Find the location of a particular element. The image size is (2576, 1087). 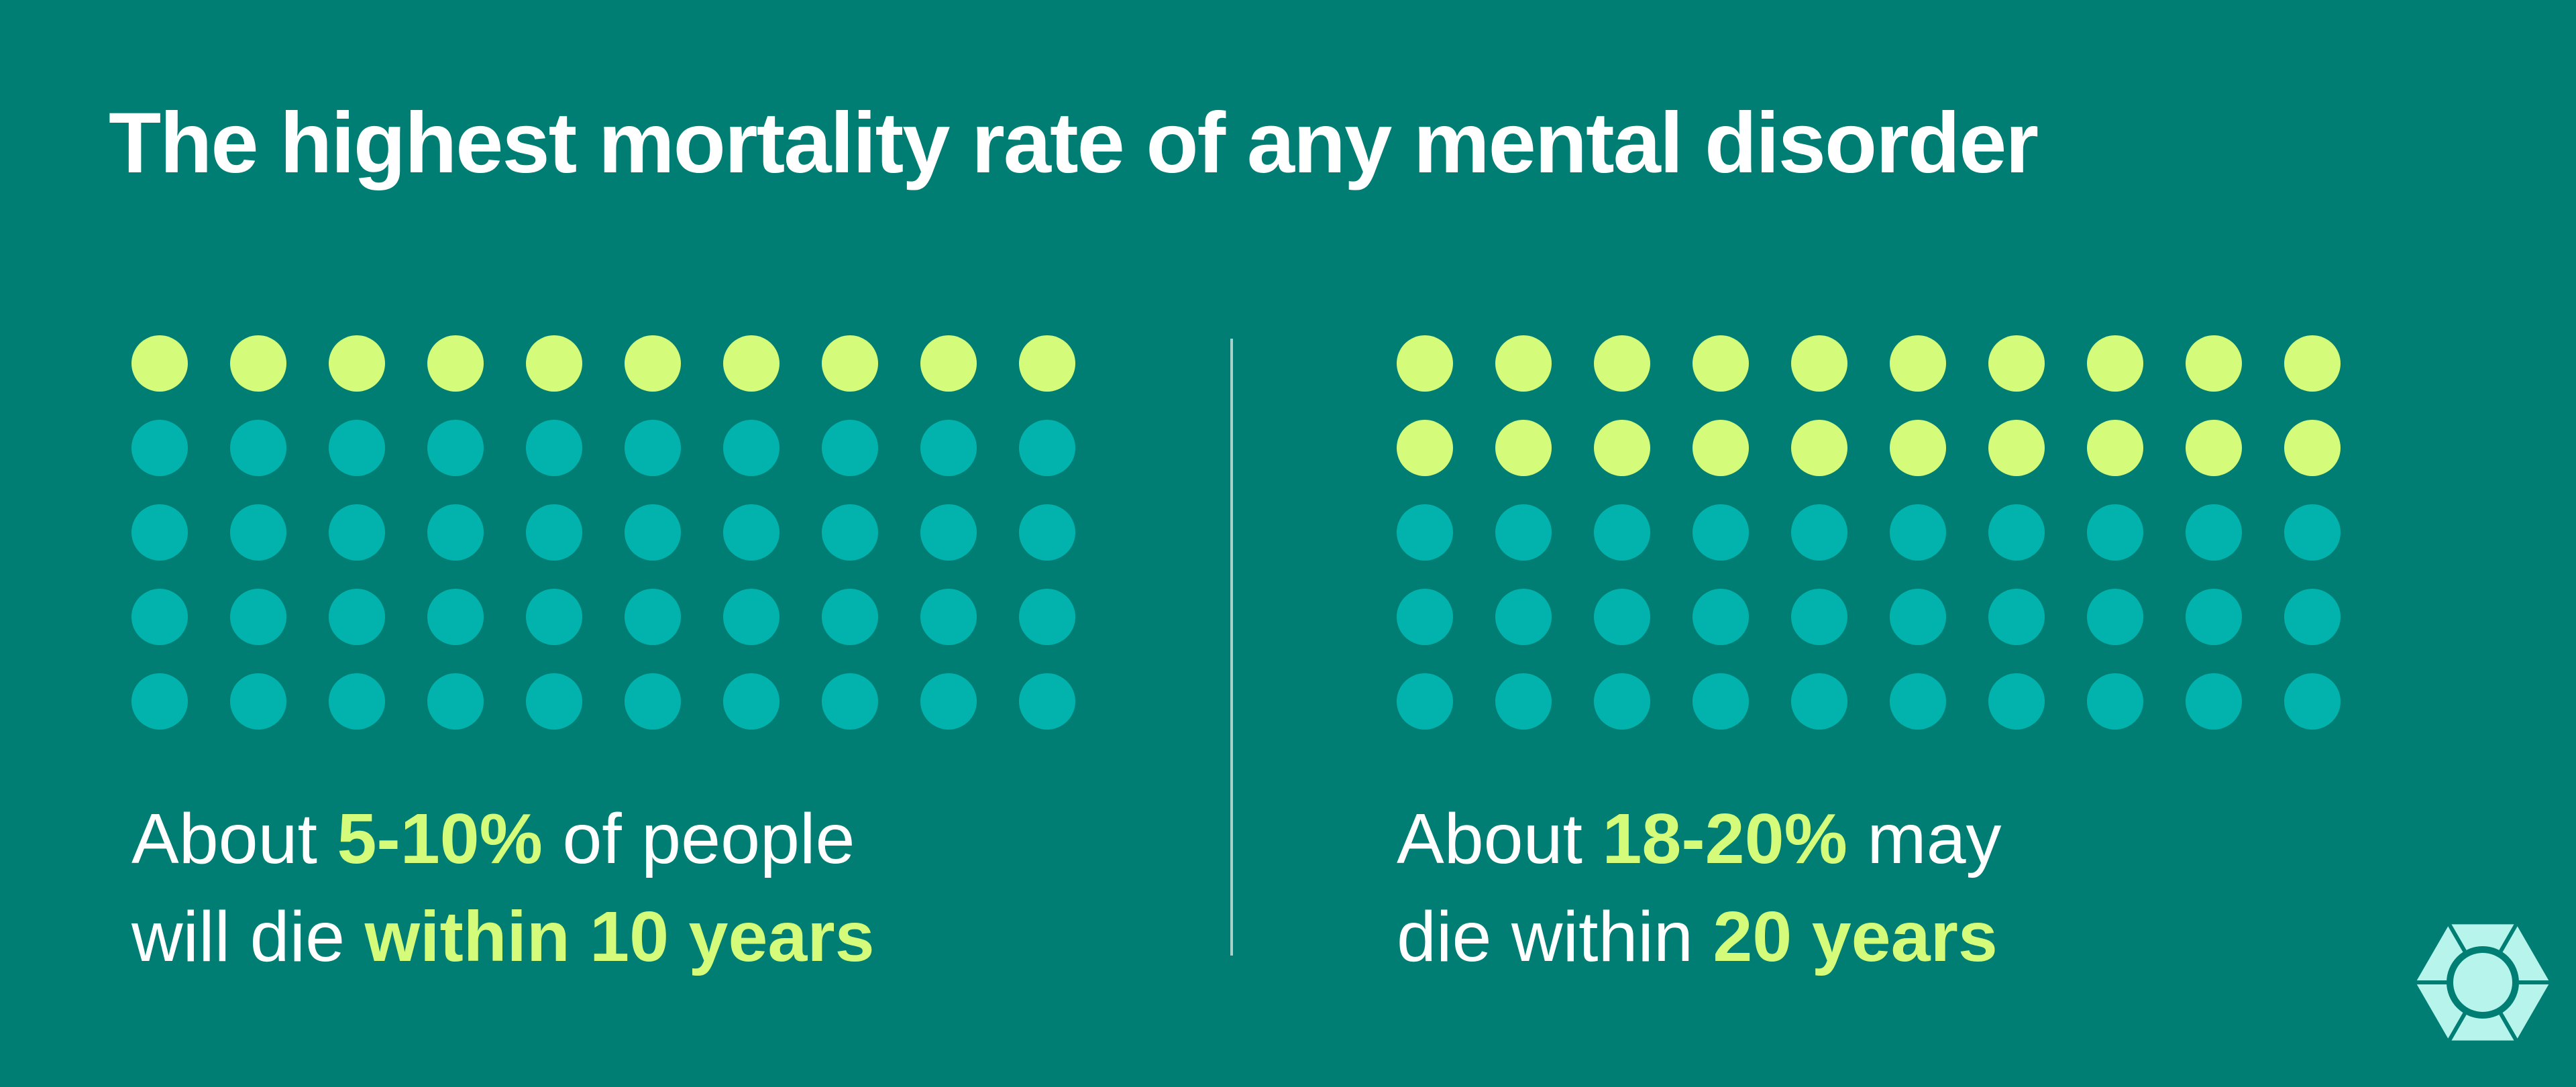

caption-text: die within is located at coordinates (1555, 936).